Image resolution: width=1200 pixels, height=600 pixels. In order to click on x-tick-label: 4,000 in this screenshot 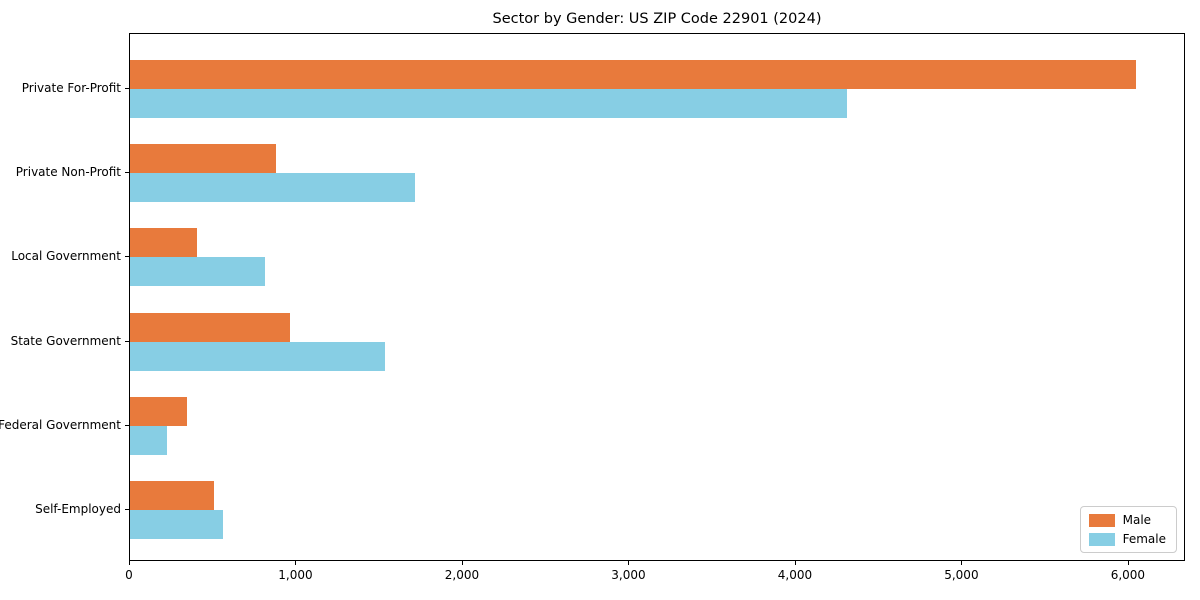, I will do `click(795, 575)`.